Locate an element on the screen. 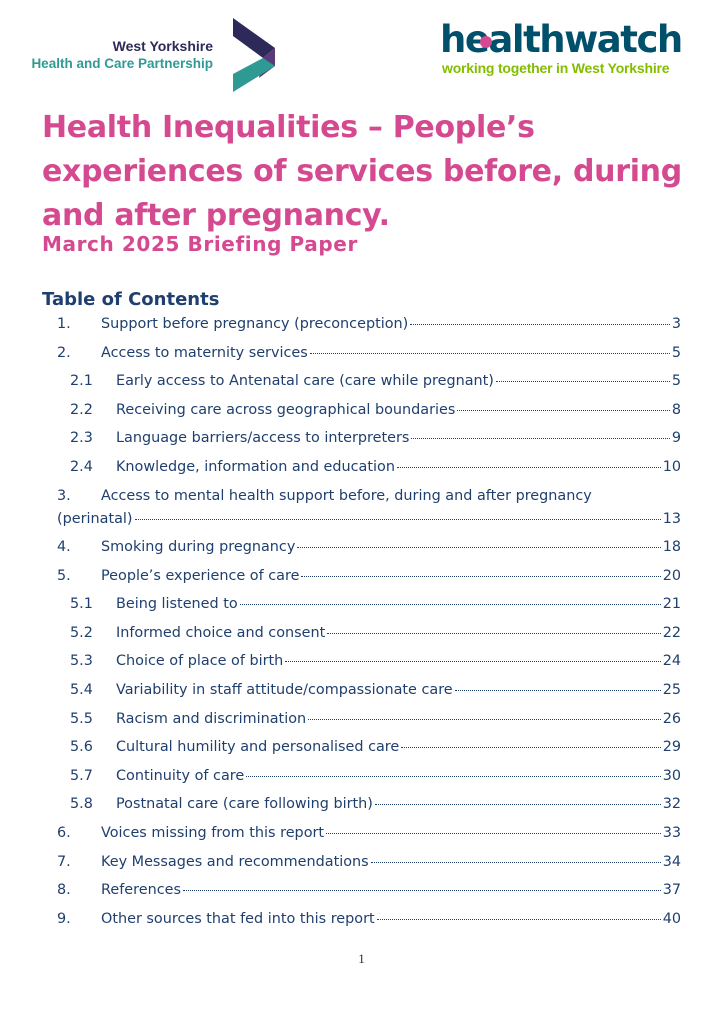 This screenshot has width=723, height=1024. toc-entry-label: Continuity of care is located at coordinates (180, 775).